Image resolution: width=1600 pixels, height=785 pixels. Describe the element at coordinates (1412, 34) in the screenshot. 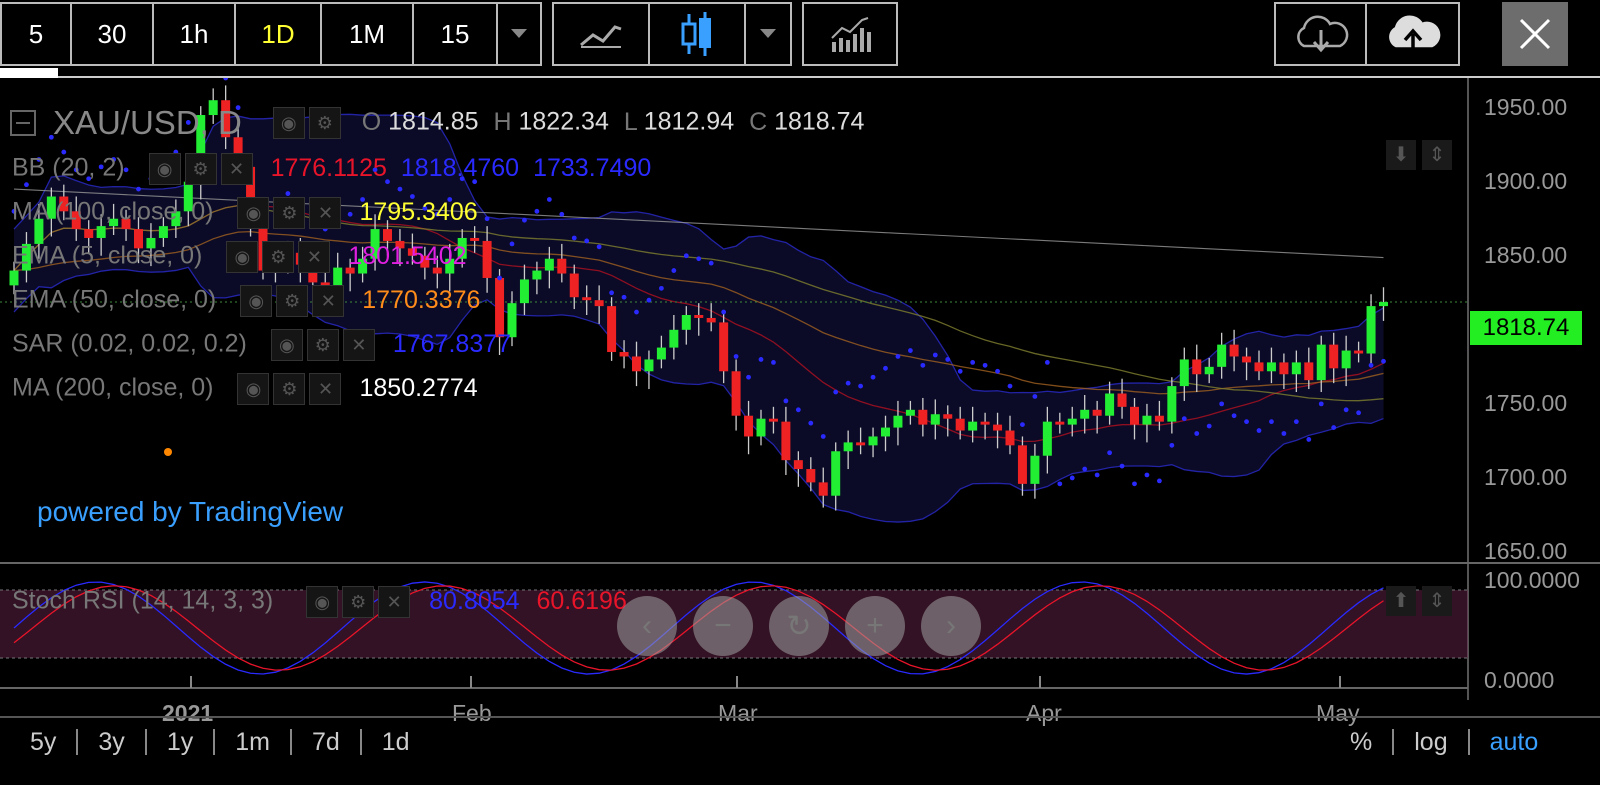

I see `cloud-upload-button` at that location.